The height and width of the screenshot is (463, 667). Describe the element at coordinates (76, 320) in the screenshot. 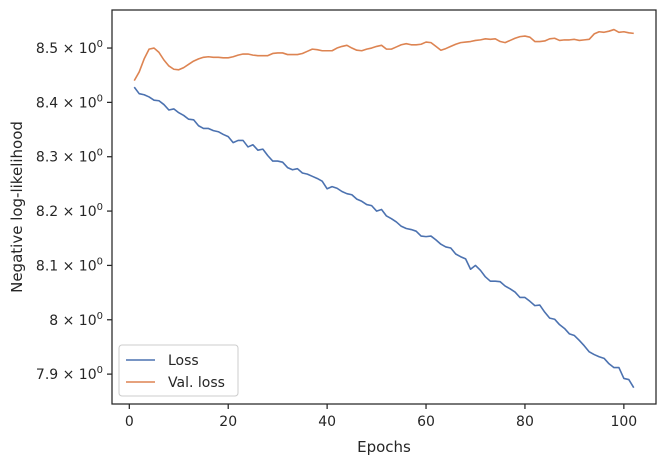

I see `y-tick-label: 8 × 100` at that location.